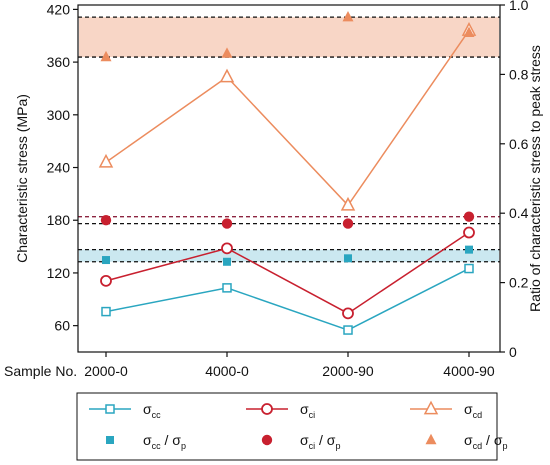  I want to click on legend-item: σci, so click(280, 410).